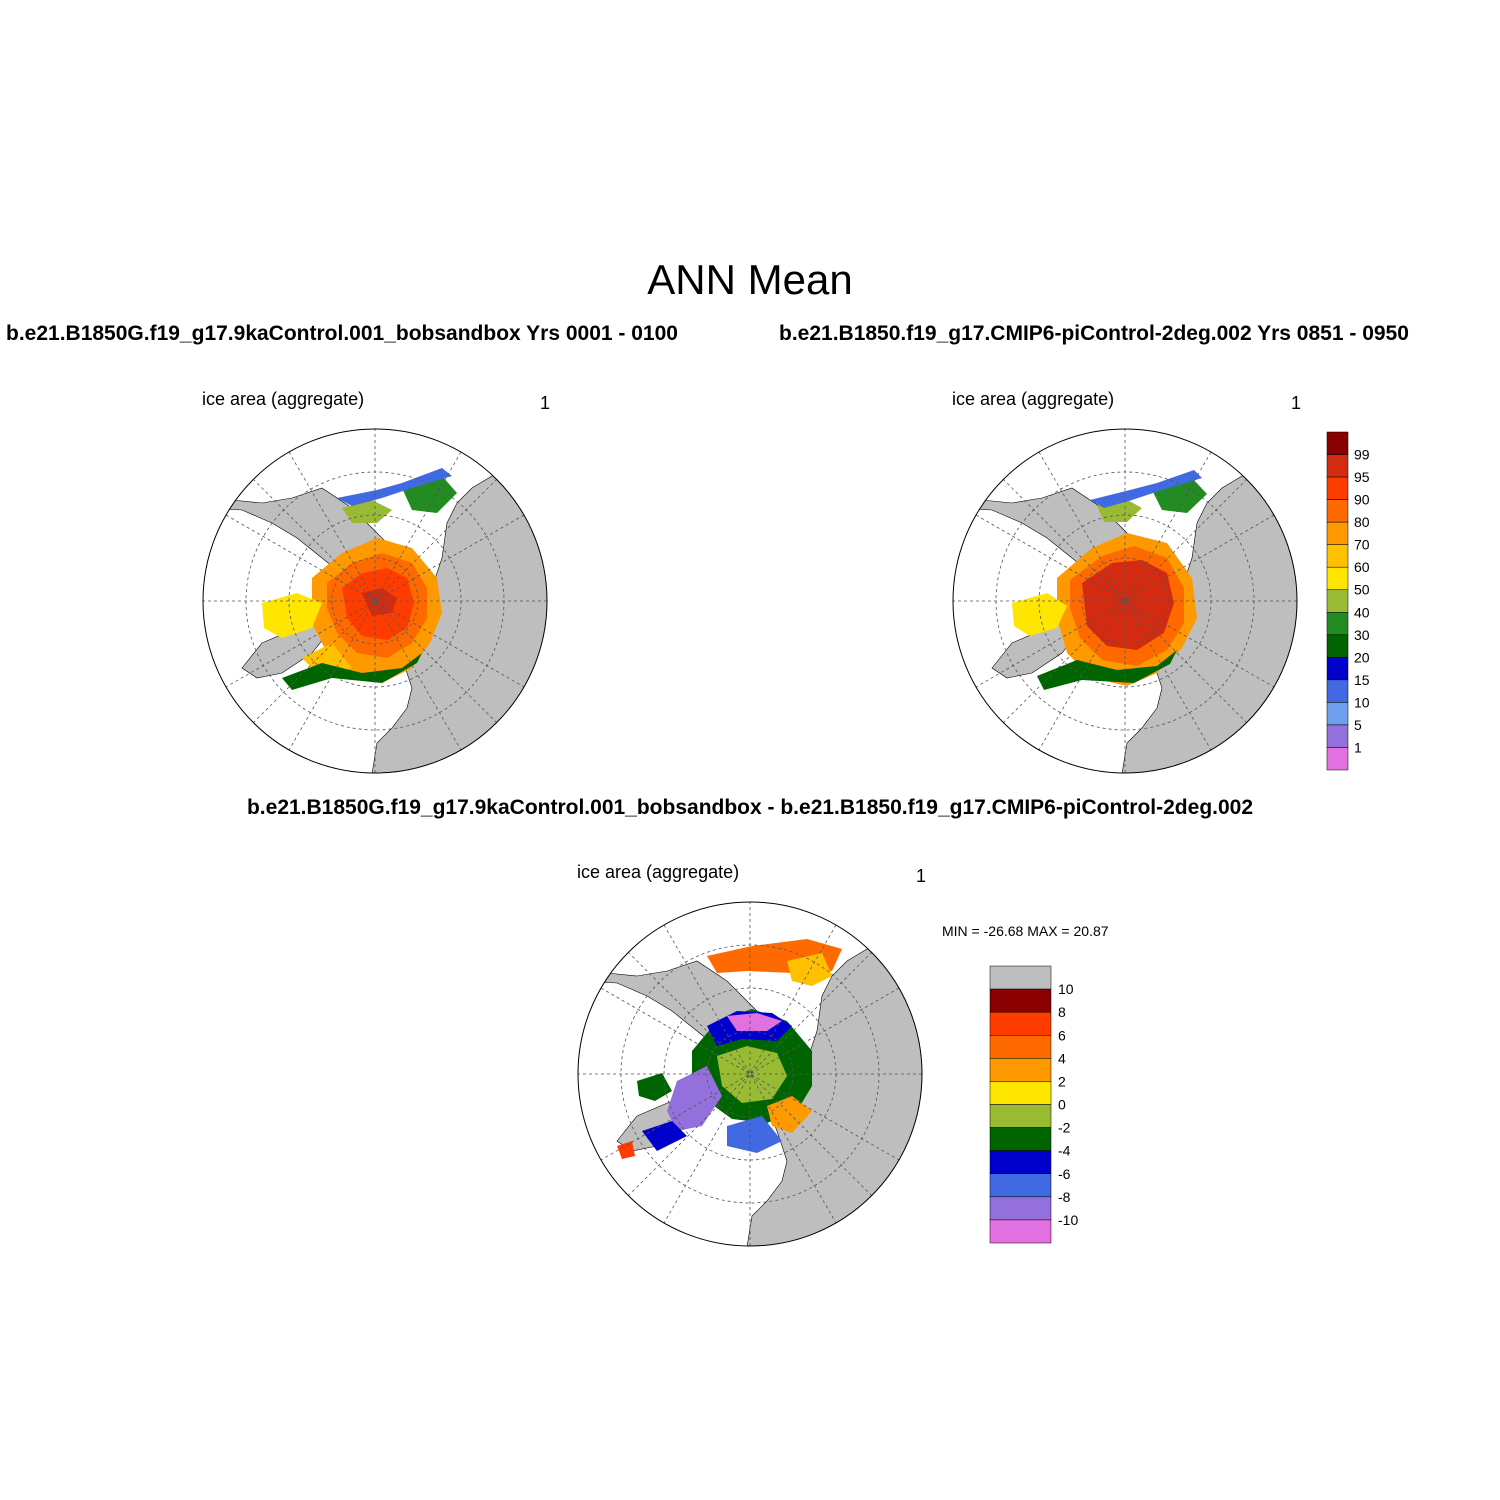 This screenshot has height=1500, width=1500. I want to click on main-colorbar-label: 99, so click(1362, 455).